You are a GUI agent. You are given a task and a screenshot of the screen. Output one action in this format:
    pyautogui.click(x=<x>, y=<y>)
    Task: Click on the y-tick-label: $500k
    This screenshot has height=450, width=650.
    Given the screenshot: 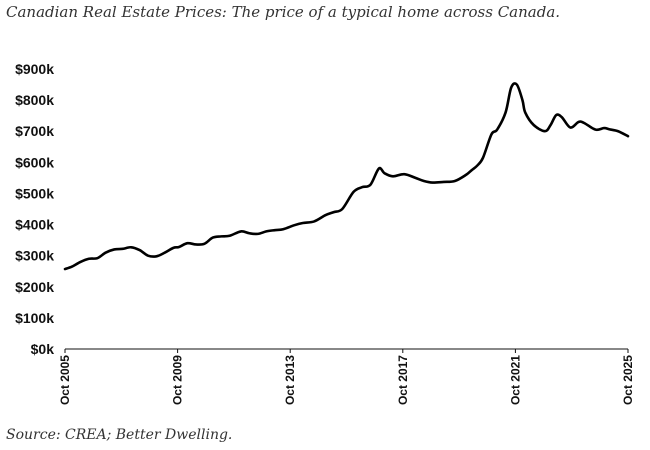 What is the action you would take?
    pyautogui.click(x=34, y=193)
    